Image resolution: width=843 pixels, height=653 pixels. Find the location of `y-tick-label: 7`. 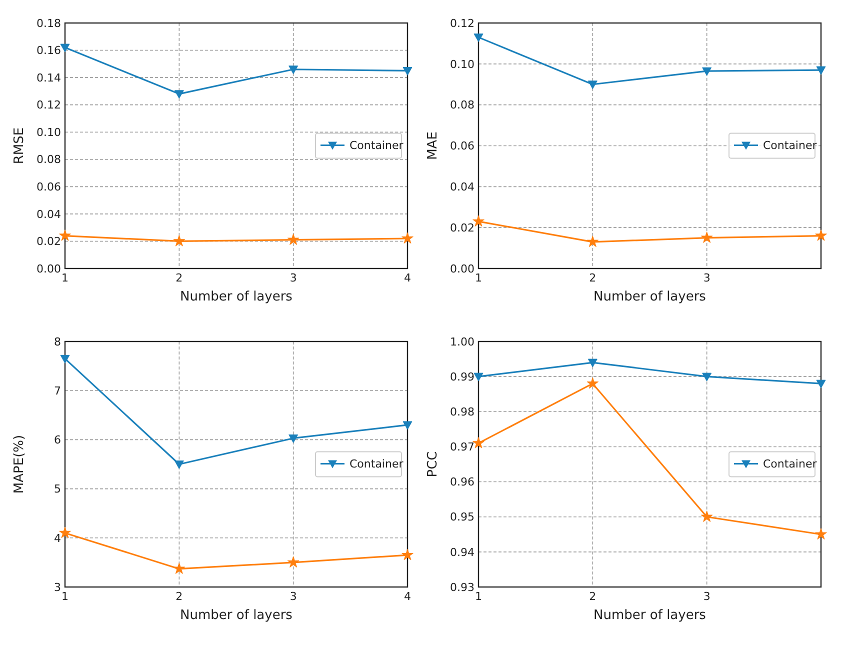

y-tick-label: 7 is located at coordinates (57, 391).